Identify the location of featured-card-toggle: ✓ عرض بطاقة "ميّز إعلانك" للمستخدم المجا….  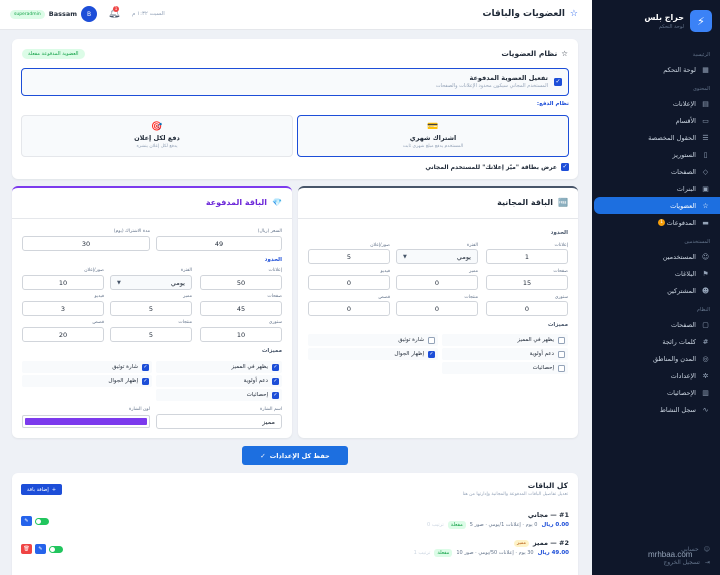
(497, 167).